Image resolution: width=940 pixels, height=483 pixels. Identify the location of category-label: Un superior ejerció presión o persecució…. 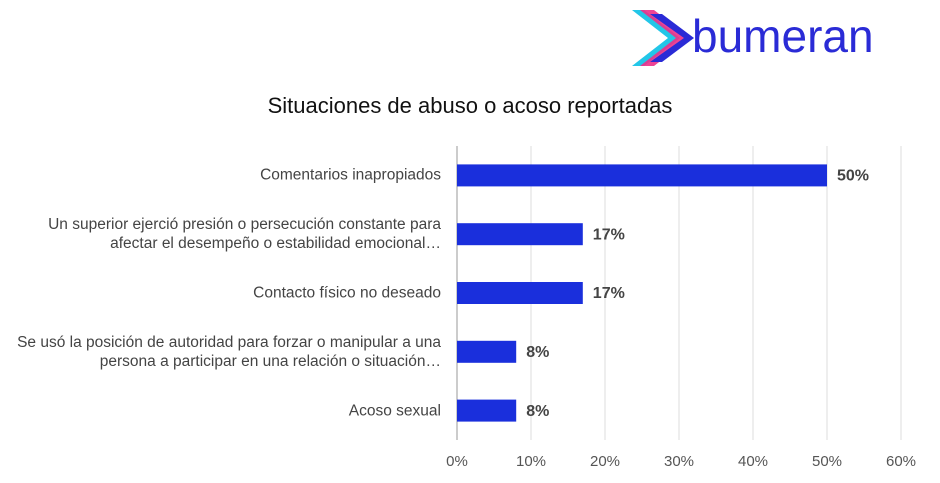
(244, 234).